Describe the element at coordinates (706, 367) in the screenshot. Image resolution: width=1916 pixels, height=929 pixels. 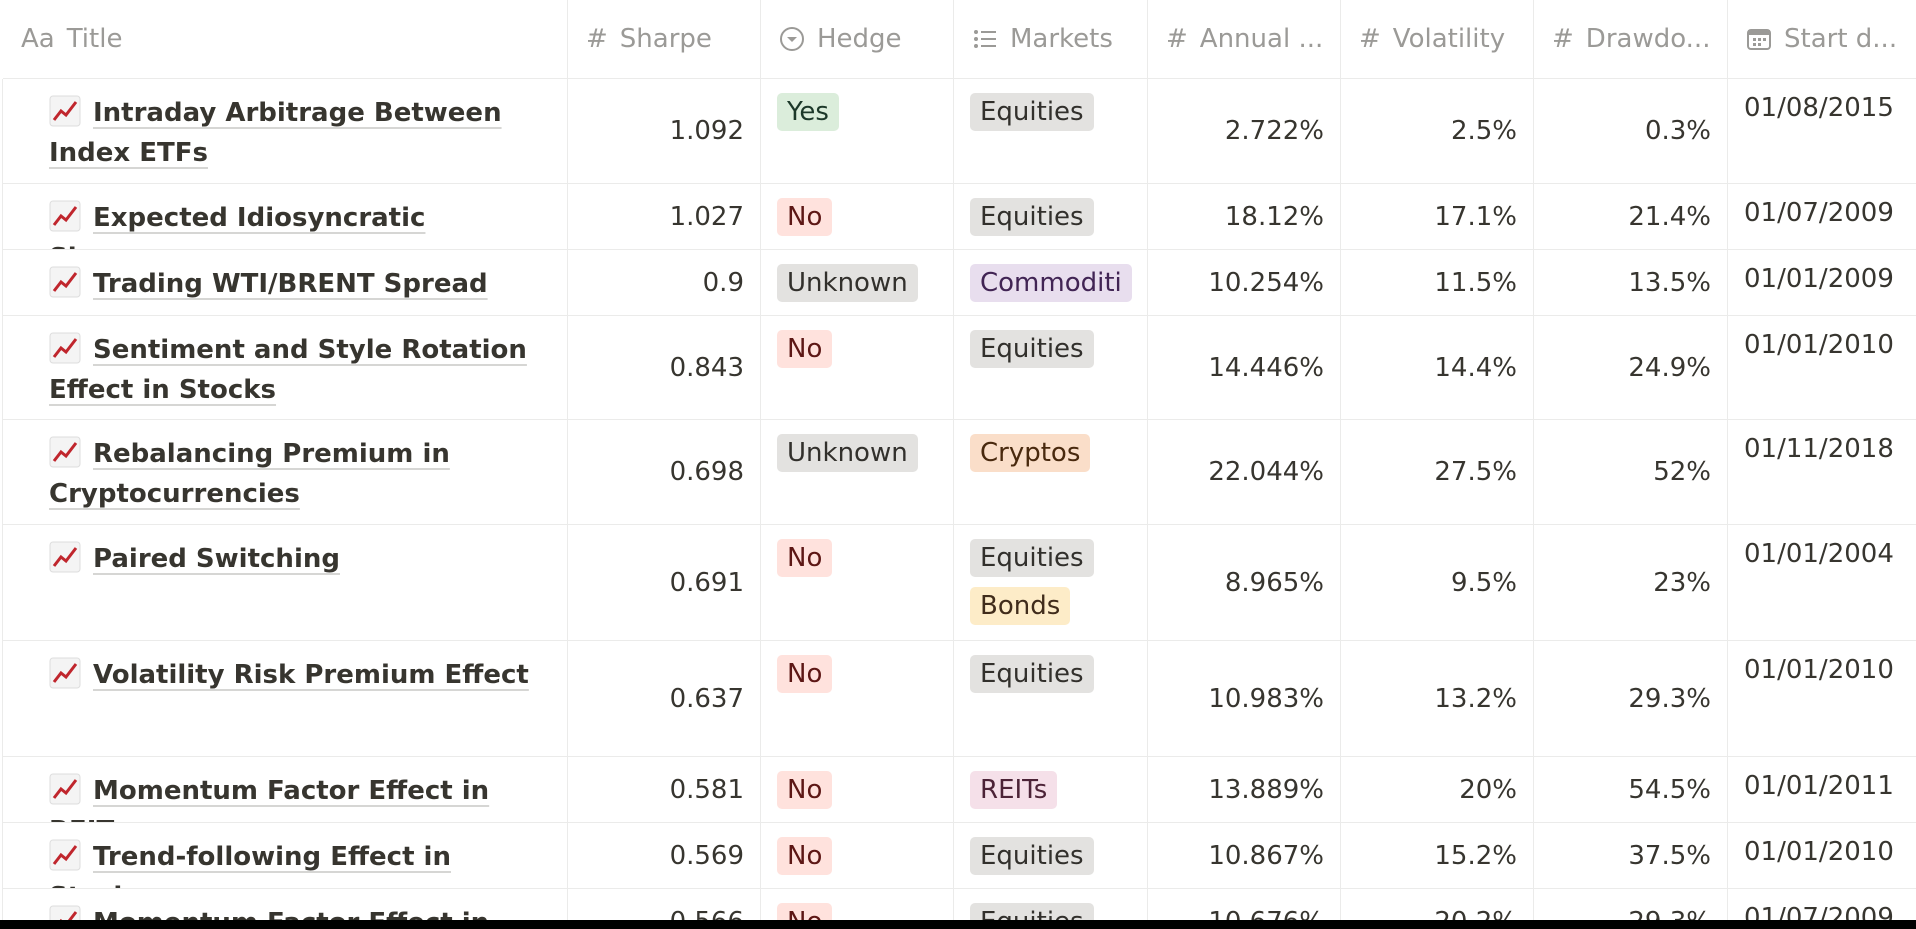
I see `number-value: 0.843` at that location.